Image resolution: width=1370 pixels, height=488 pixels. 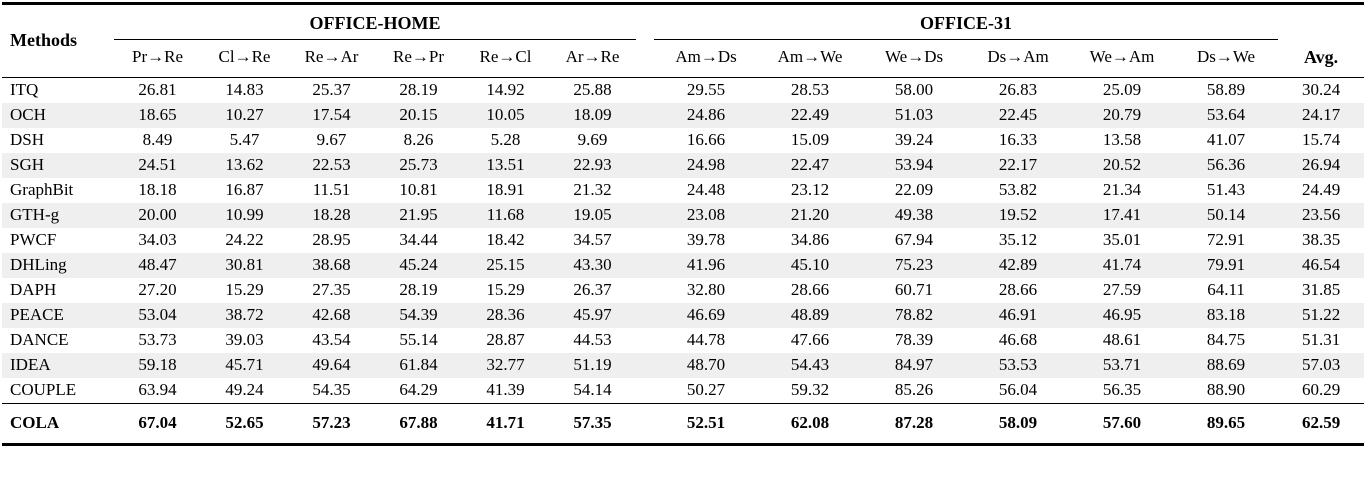 What do you see at coordinates (592, 289) in the screenshot?
I see `value-cell: 26.37` at bounding box center [592, 289].